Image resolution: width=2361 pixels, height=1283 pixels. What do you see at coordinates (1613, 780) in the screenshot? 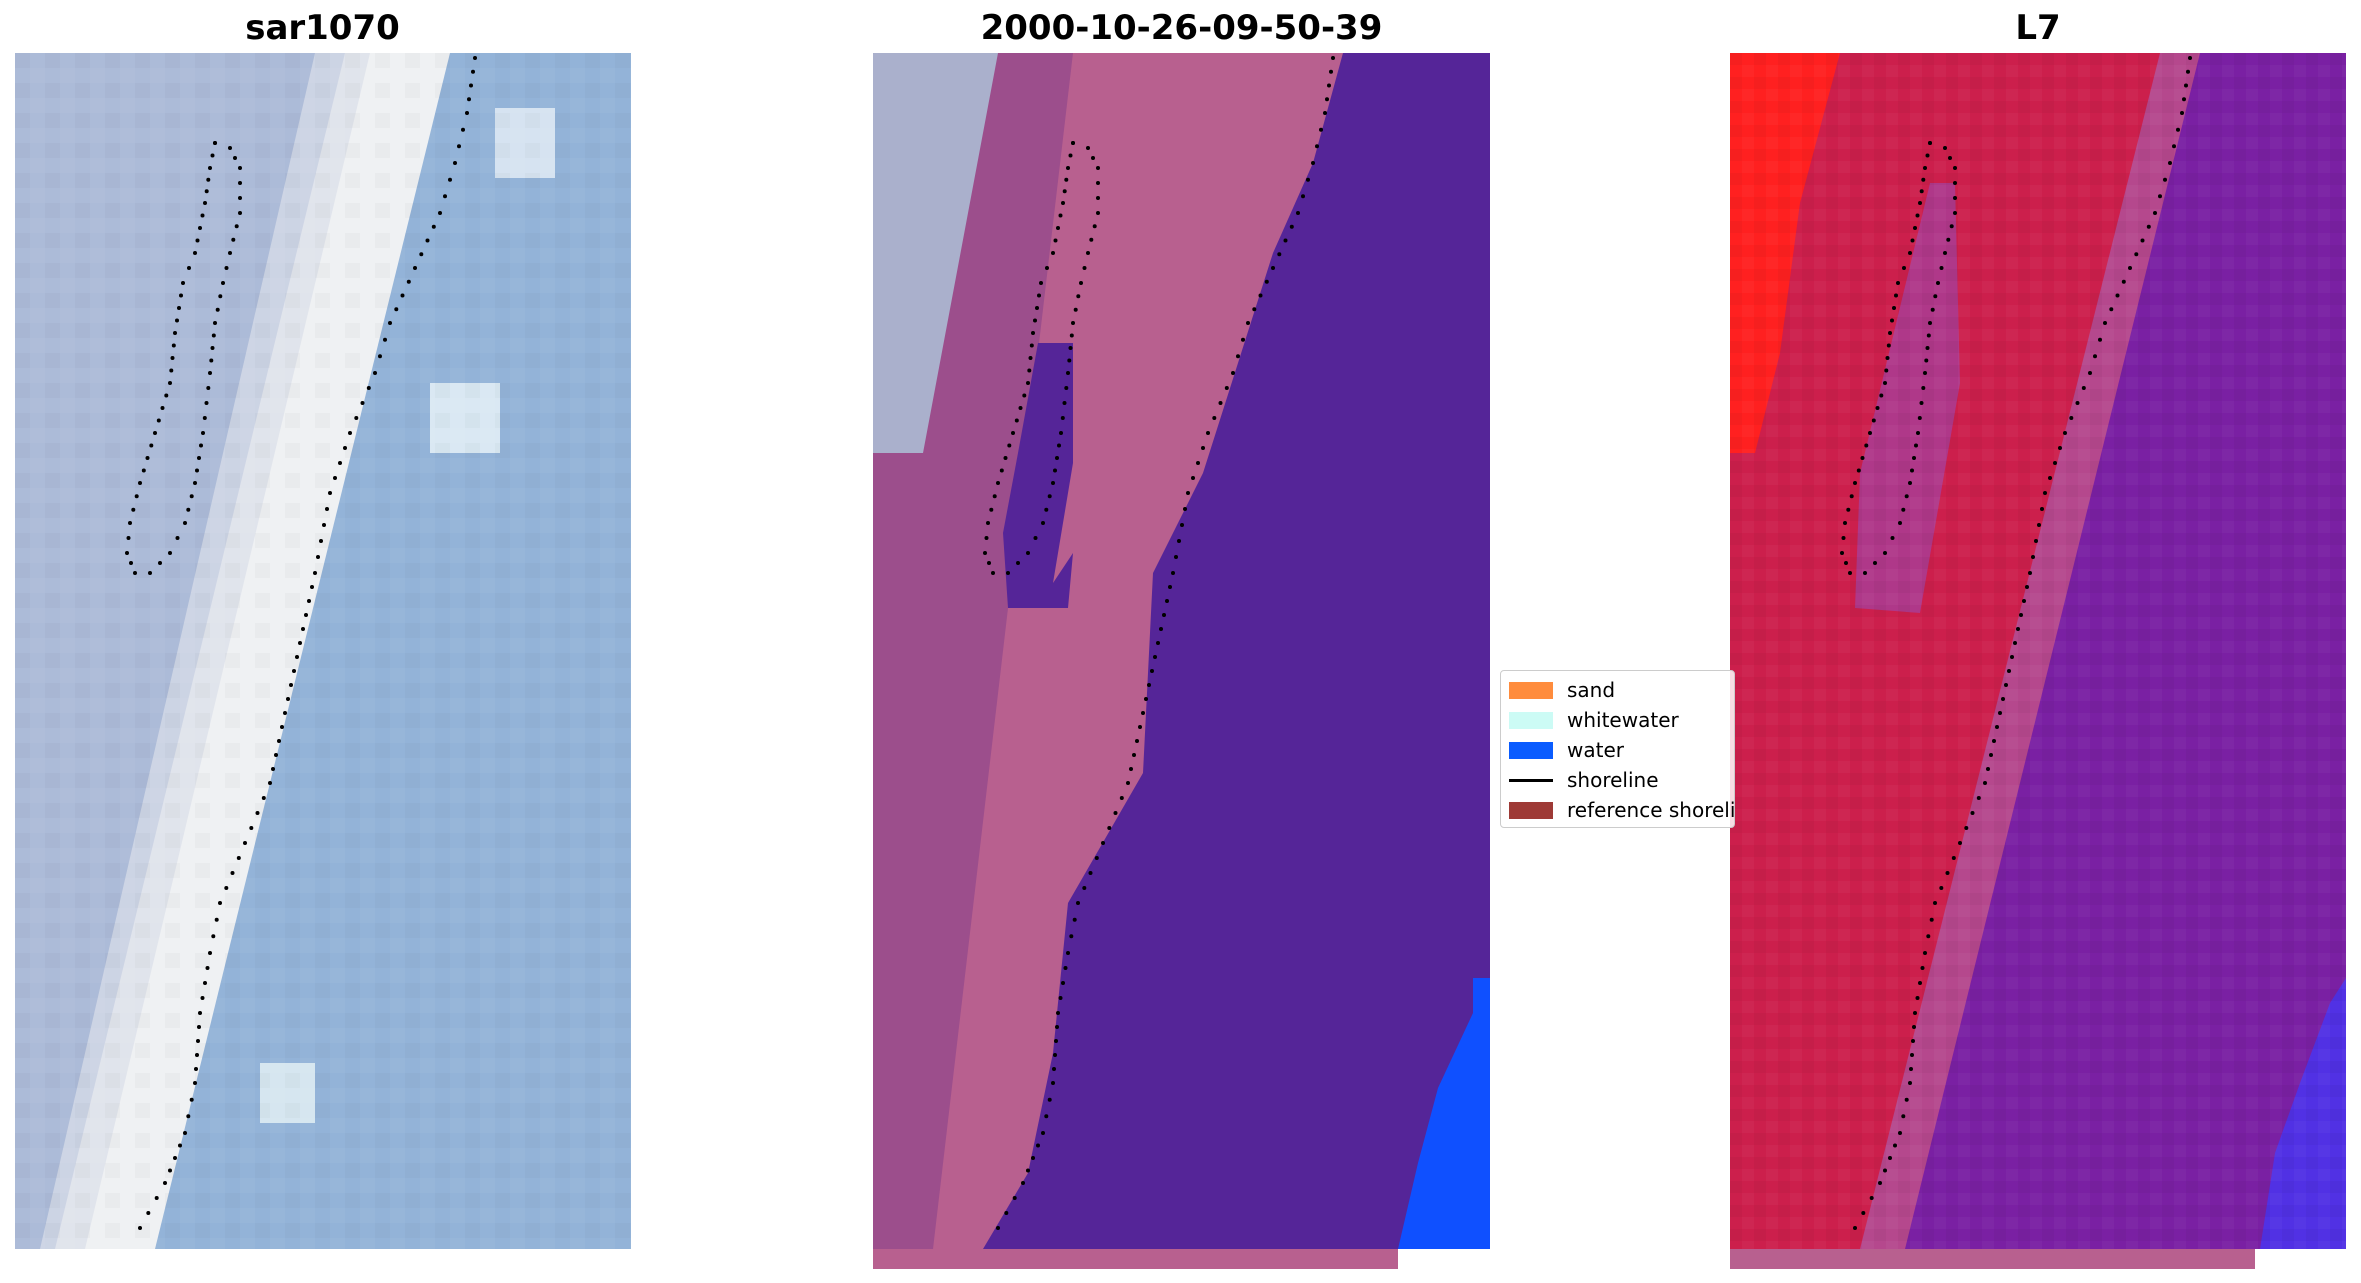
I see `legend-label: shoreline` at bounding box center [1613, 780].